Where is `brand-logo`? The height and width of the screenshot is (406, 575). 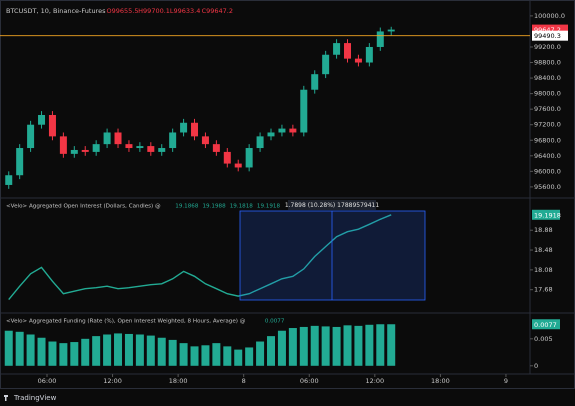
brand-logo is located at coordinates (6, 398).